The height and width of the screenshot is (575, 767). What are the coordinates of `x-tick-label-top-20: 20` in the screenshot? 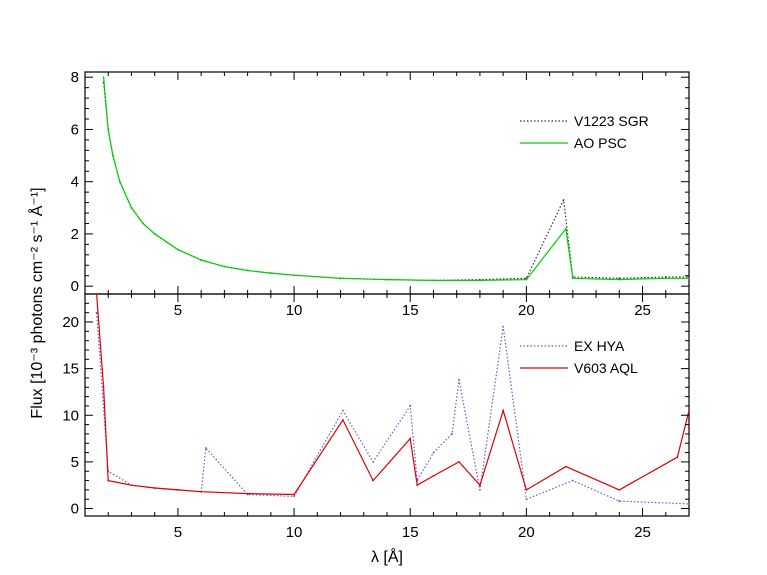 It's located at (526, 310).